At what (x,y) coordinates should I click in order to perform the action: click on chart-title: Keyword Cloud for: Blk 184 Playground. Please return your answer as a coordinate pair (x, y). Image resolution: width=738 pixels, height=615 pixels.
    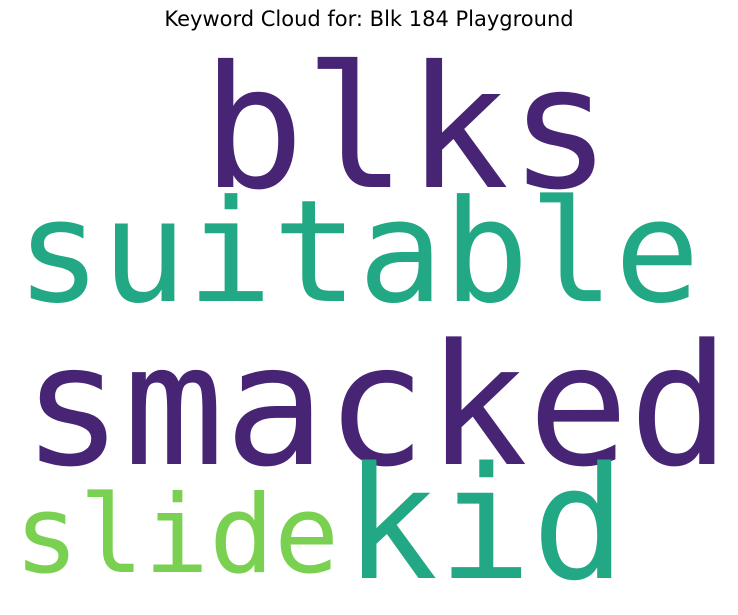
    Looking at the image, I should click on (369, 19).